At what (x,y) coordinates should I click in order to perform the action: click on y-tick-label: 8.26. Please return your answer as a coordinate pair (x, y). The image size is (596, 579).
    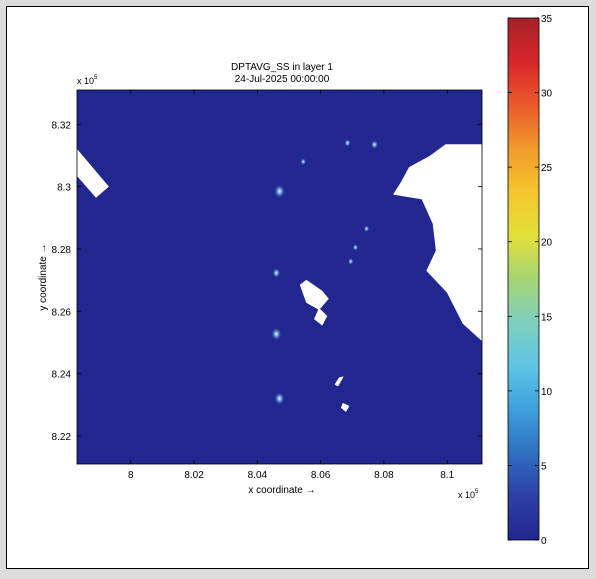
    Looking at the image, I should click on (62, 312).